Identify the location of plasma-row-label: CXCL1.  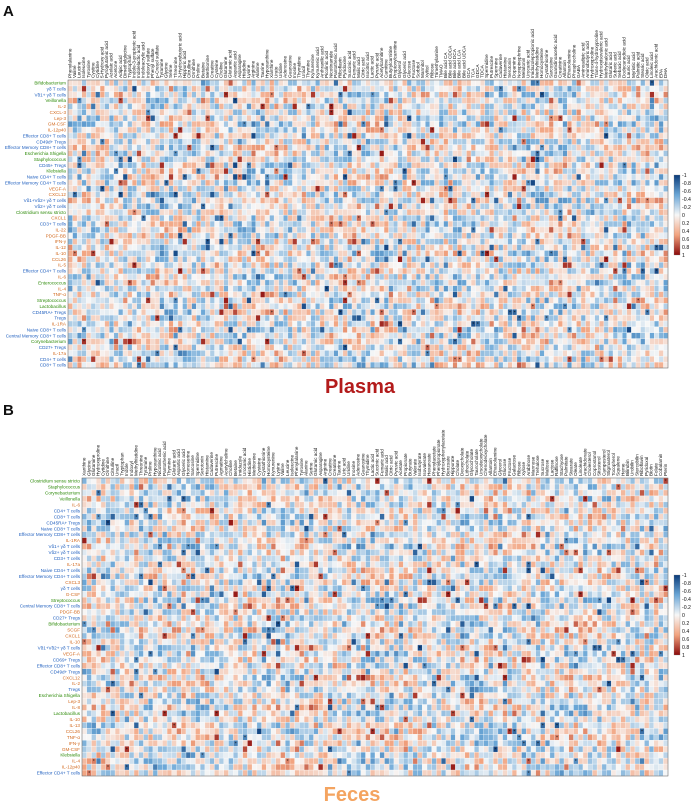
(58, 218).